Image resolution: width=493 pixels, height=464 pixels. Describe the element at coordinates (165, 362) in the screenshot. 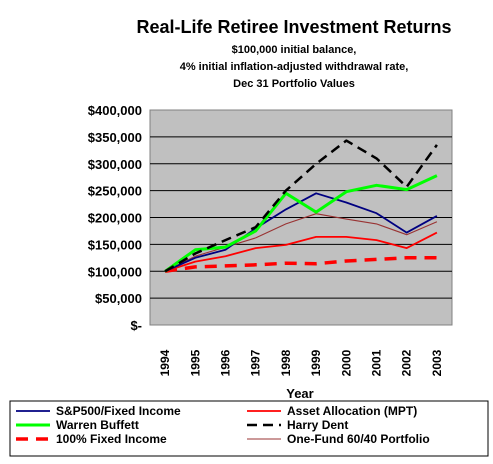

I see `x-tick-label: 1994` at that location.